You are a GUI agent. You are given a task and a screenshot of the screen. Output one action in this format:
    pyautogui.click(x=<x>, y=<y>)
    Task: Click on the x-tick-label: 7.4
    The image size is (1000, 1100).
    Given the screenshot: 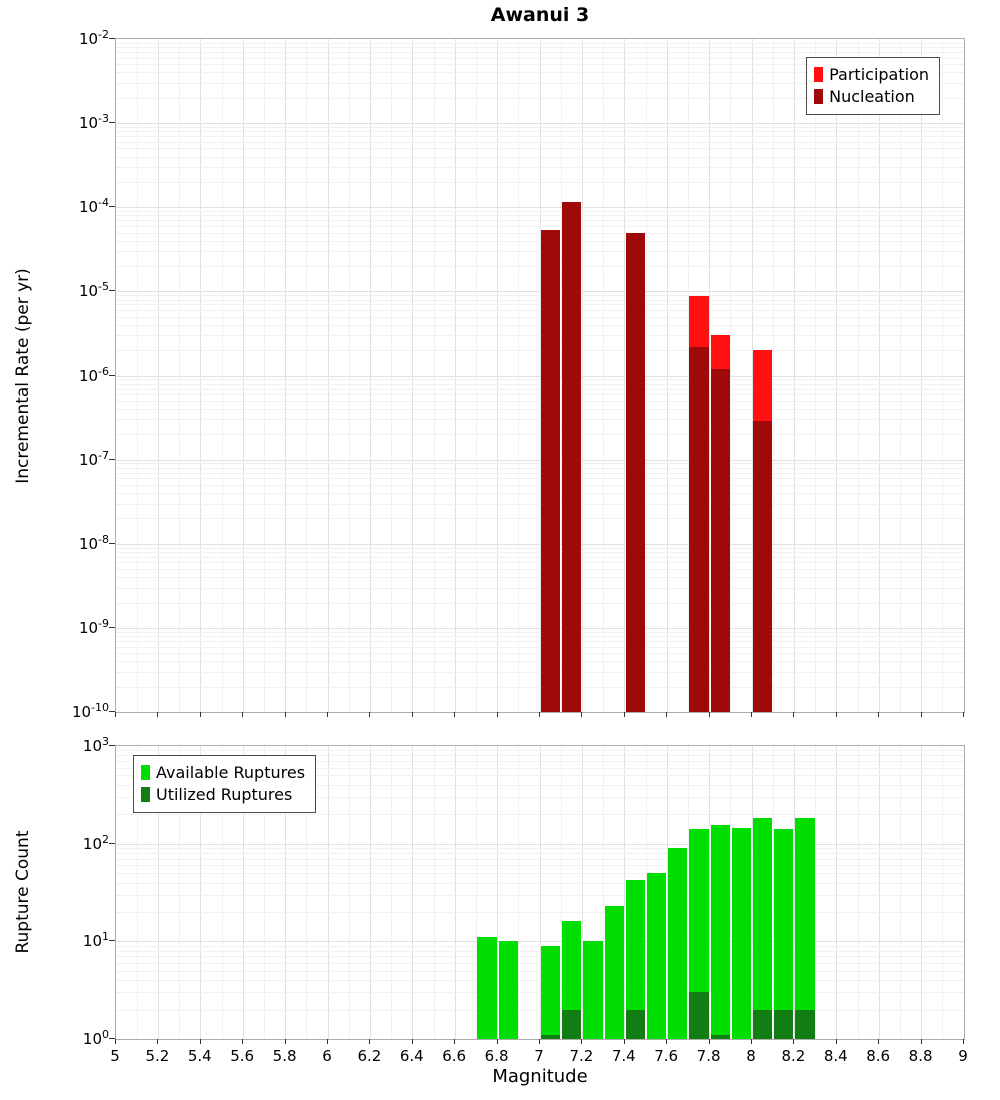 What is the action you would take?
    pyautogui.click(x=623, y=1056)
    